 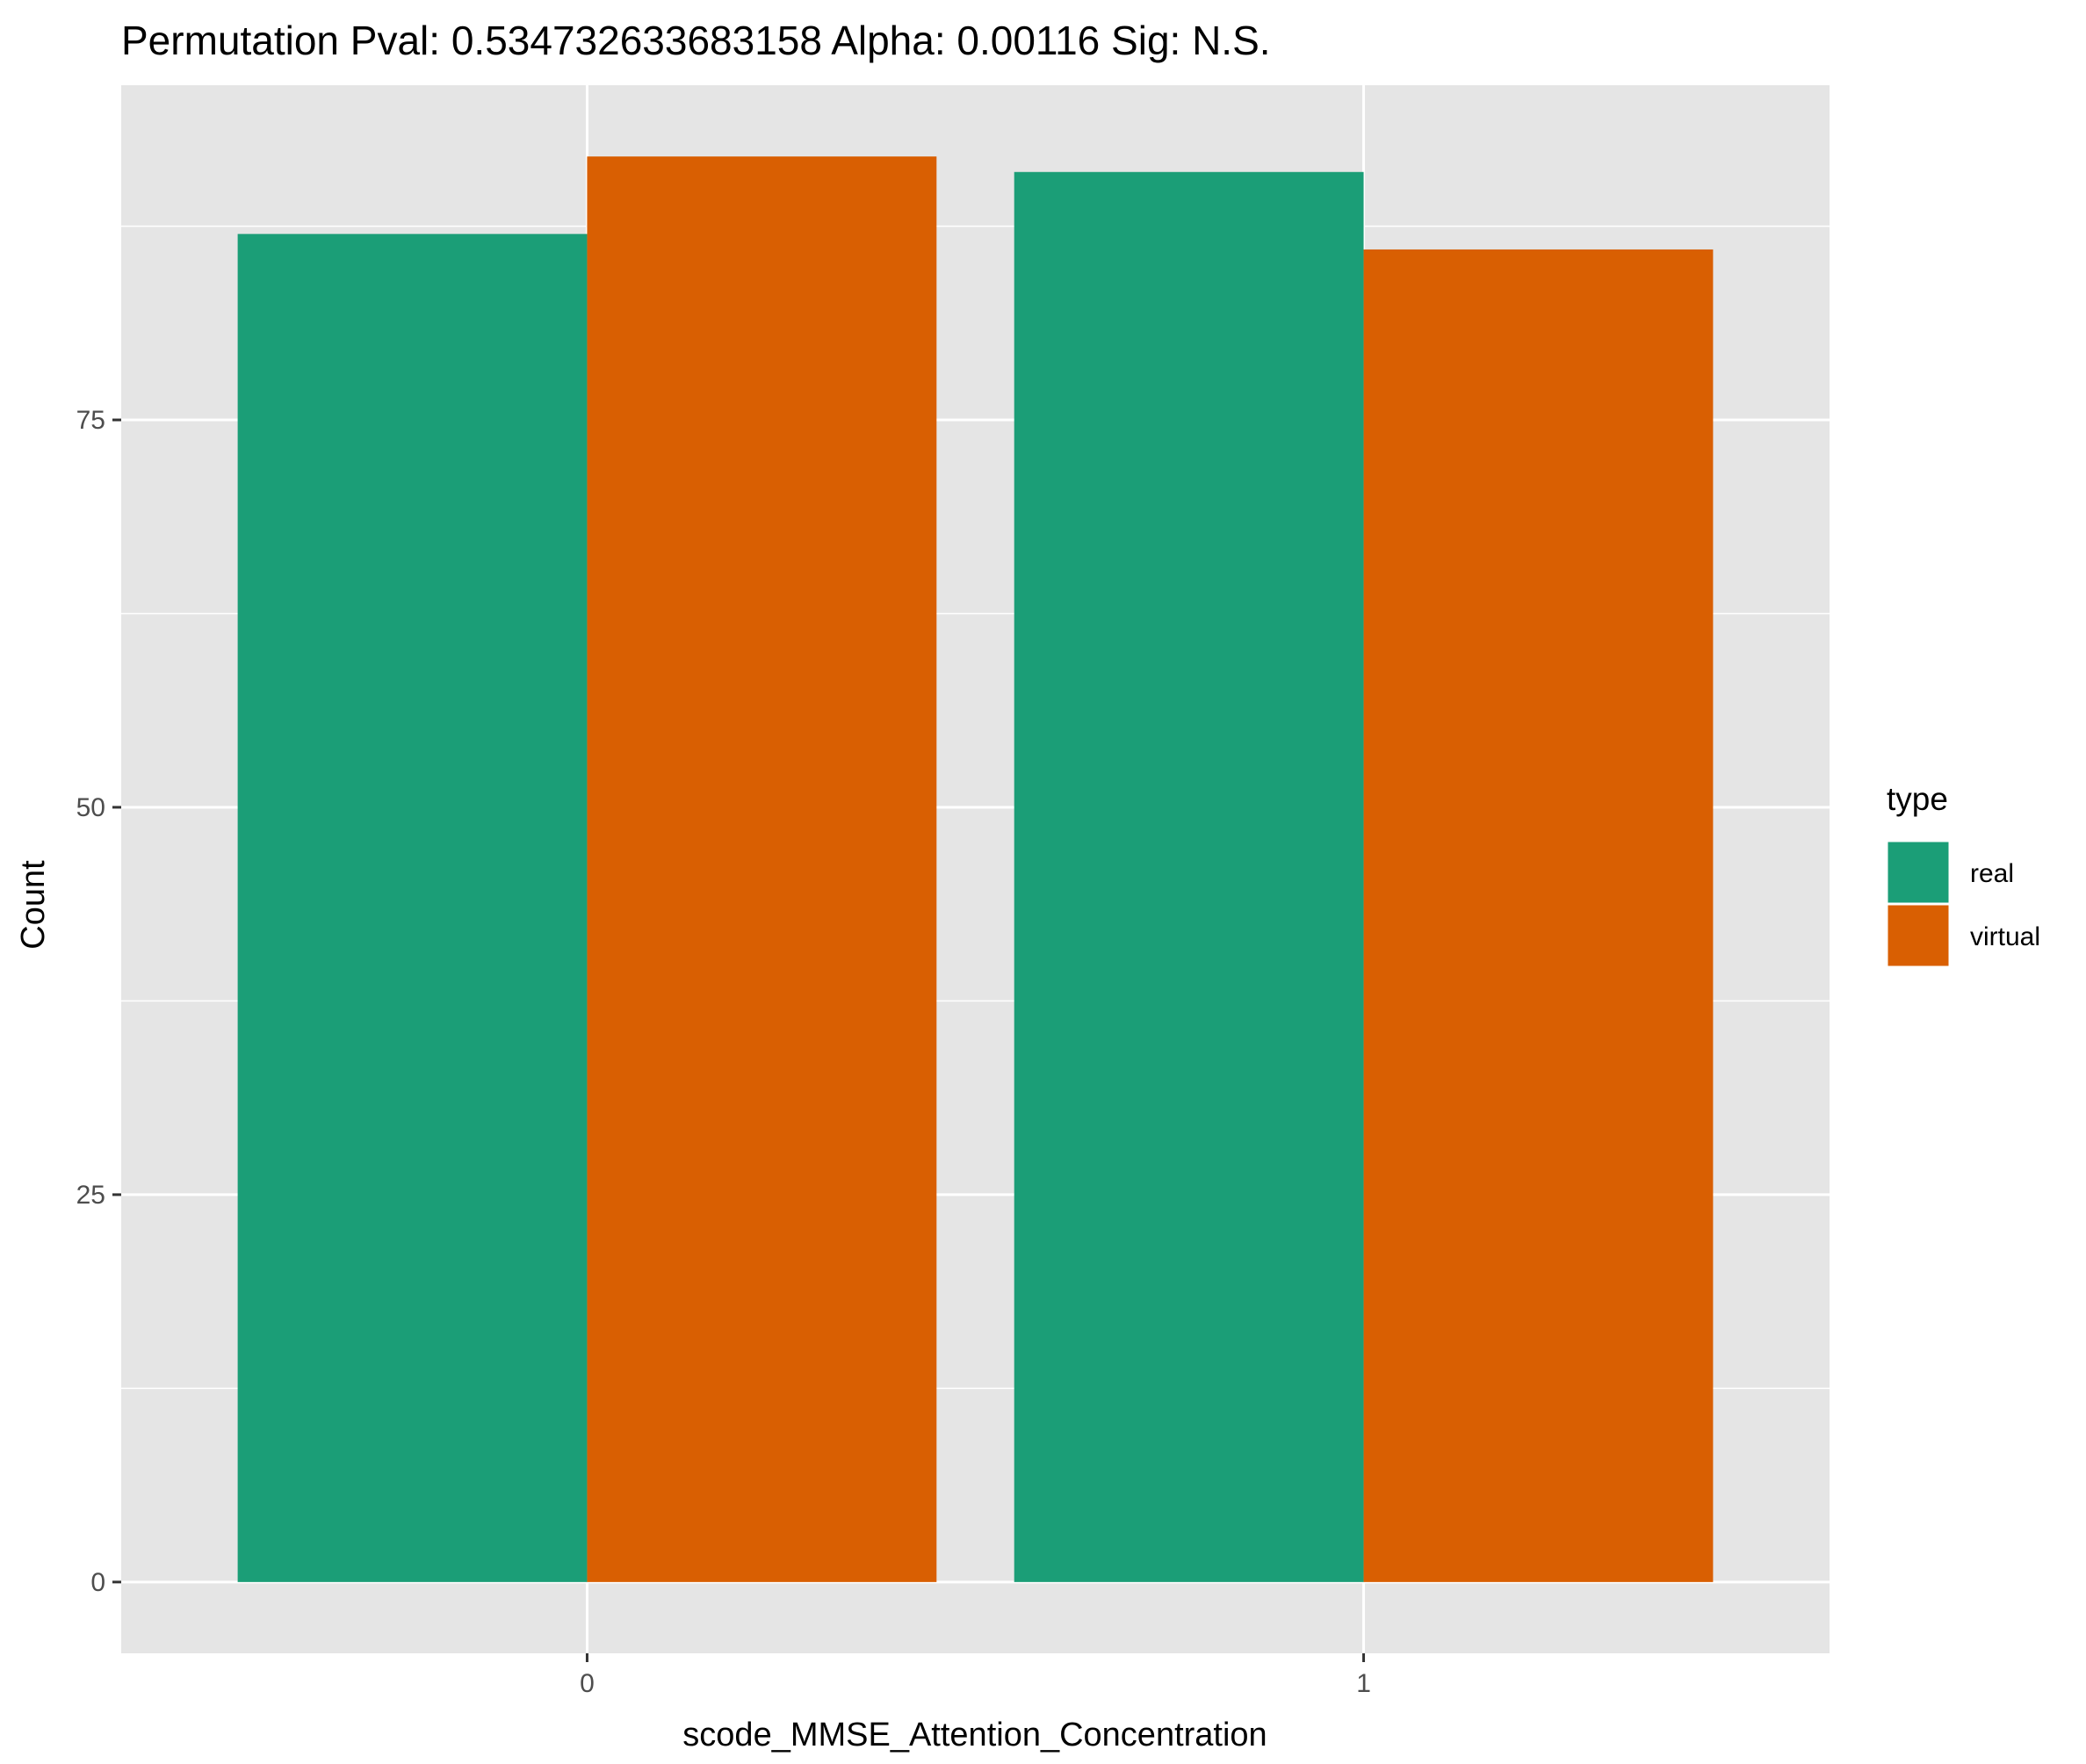 What do you see at coordinates (1962, 904) in the screenshot?
I see `legend-items: real virtual` at bounding box center [1962, 904].